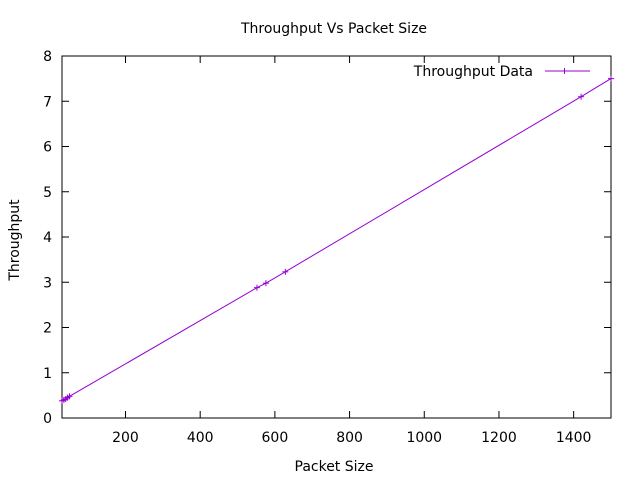 Image resolution: width=640 pixels, height=480 pixels. What do you see at coordinates (47, 419) in the screenshot?
I see `y-tick-label: 0` at bounding box center [47, 419].